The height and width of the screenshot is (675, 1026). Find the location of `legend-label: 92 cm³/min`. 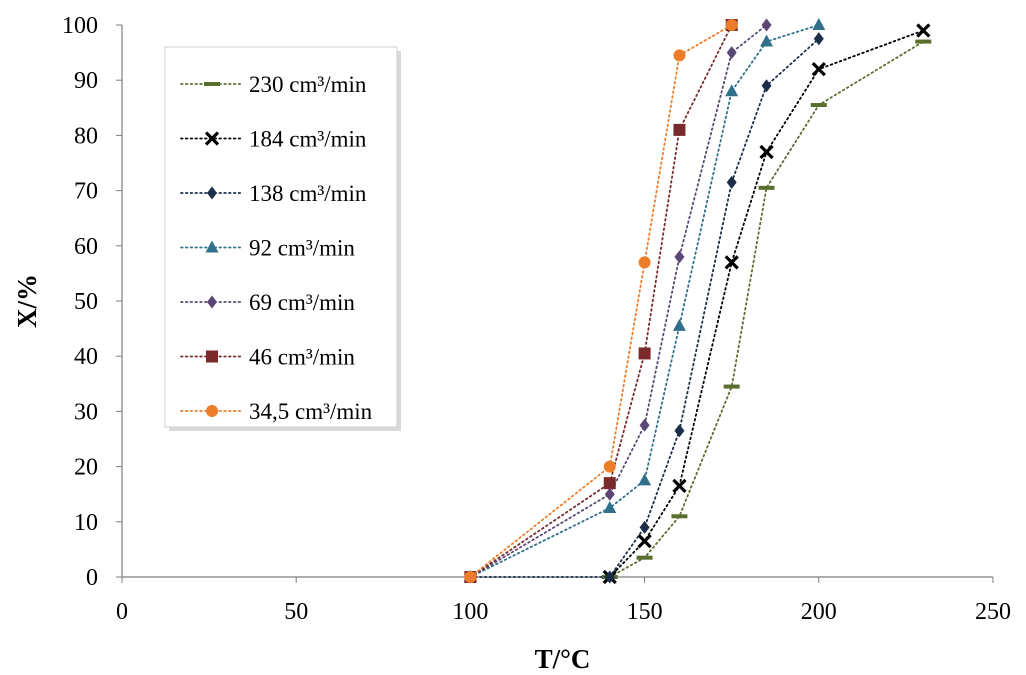

legend-label: 92 cm³/min is located at coordinates (302, 248).